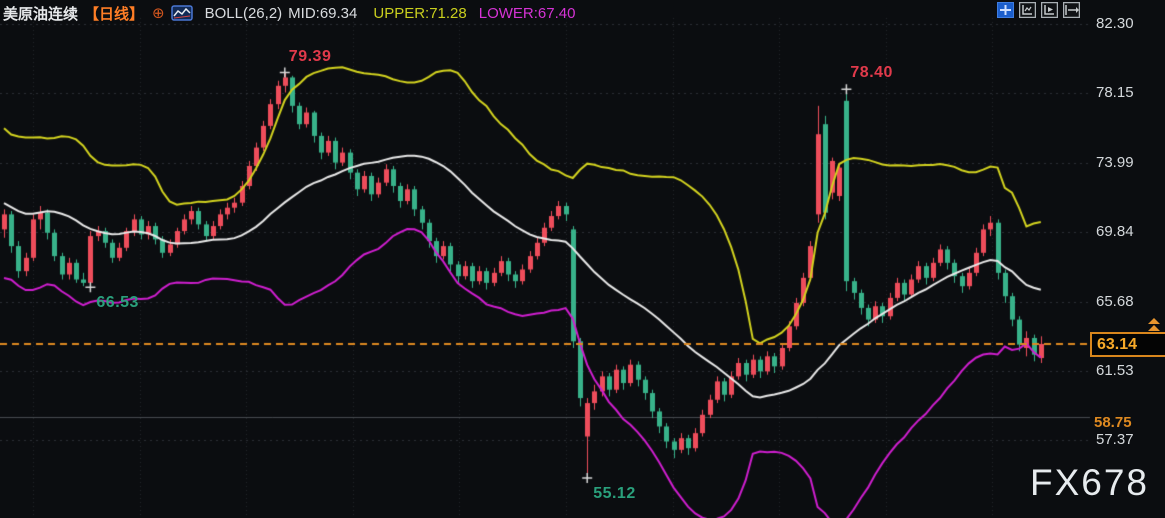 The height and width of the screenshot is (518, 1165). What do you see at coordinates (181, 13) in the screenshot?
I see `mini-chart-icon` at bounding box center [181, 13].